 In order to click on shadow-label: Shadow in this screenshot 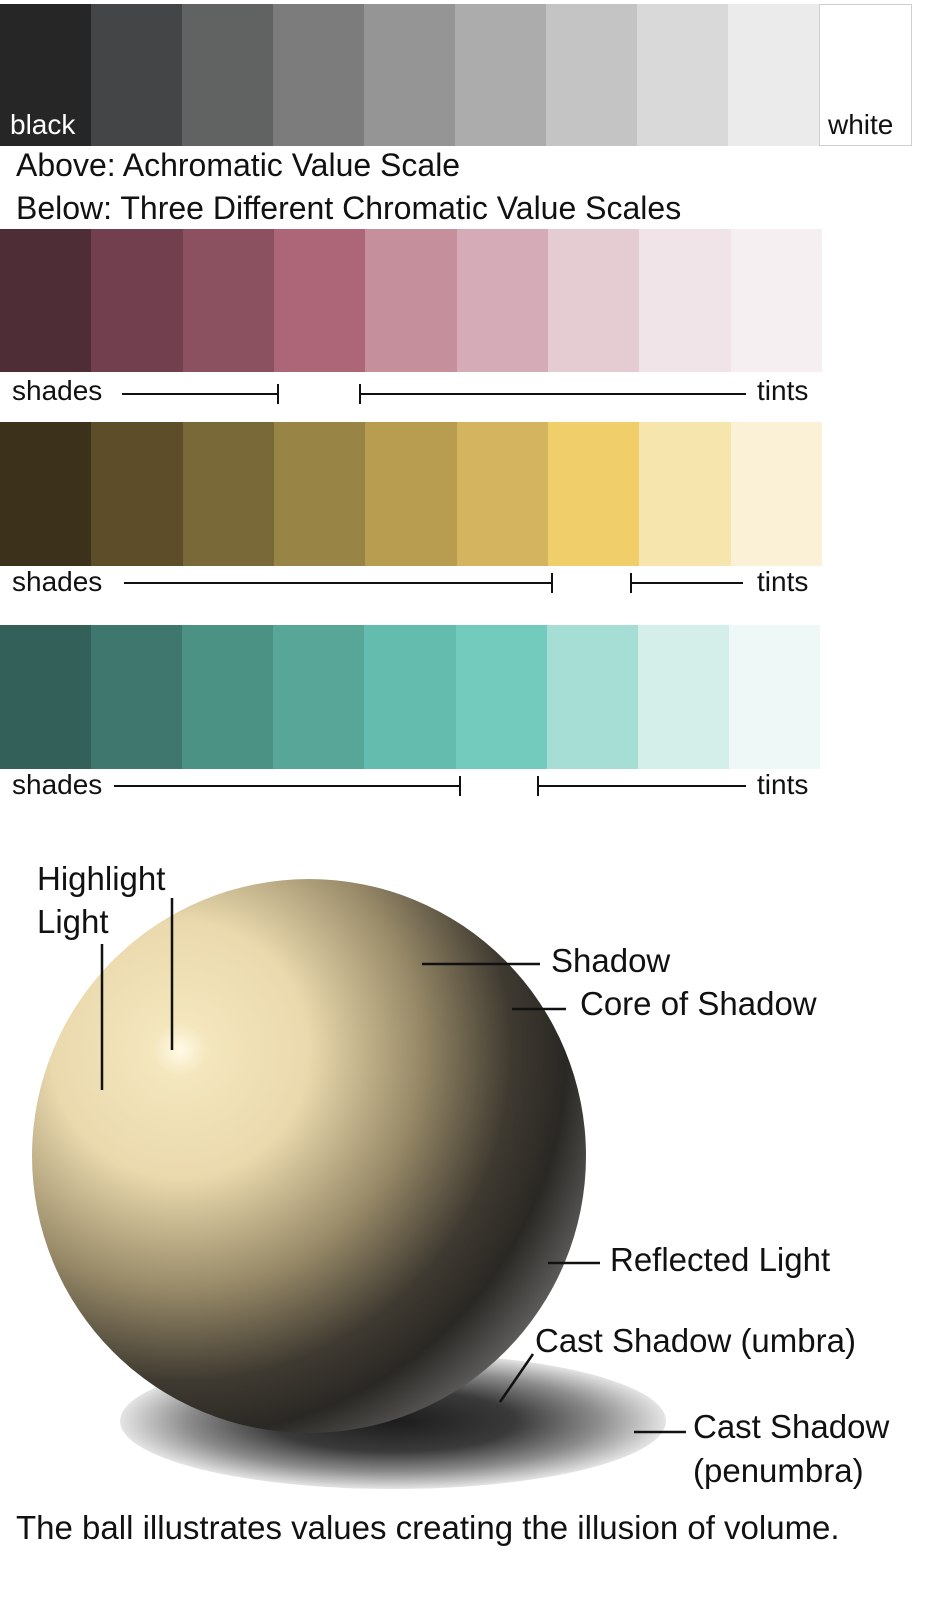, I will do `click(611, 960)`.